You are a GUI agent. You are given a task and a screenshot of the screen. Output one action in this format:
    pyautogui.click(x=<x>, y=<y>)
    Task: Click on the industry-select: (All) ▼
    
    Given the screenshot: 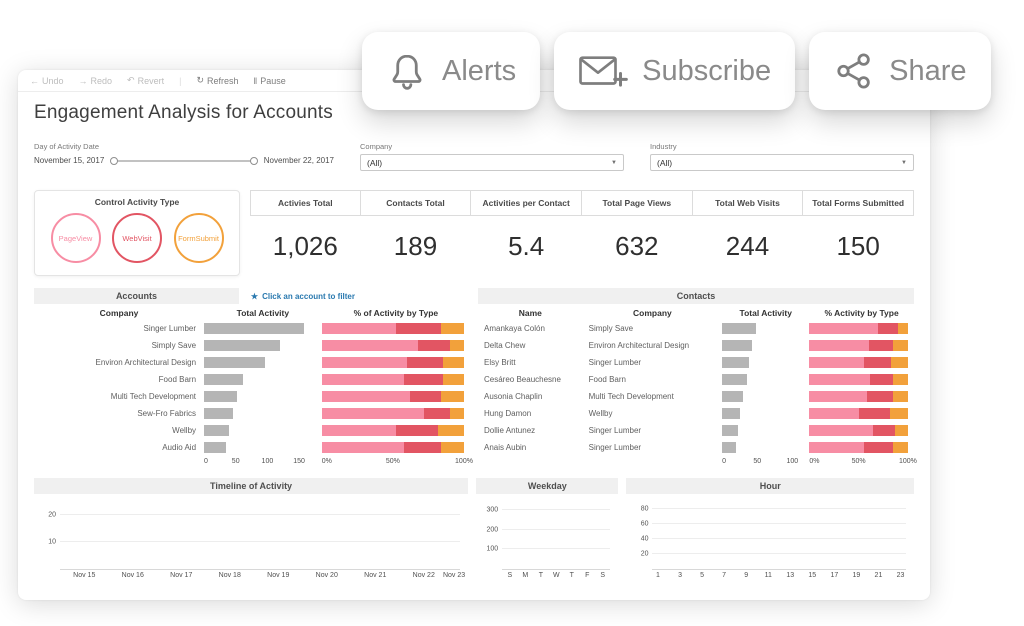 What is the action you would take?
    pyautogui.click(x=782, y=162)
    